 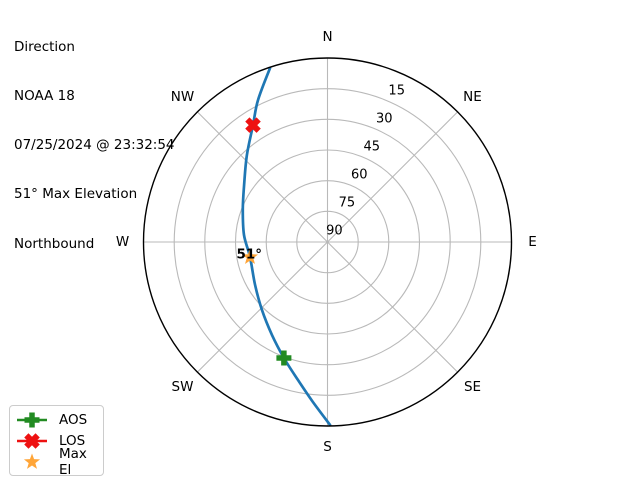 What do you see at coordinates (44, 46) in the screenshot?
I see `pass-info-title: Direction` at bounding box center [44, 46].